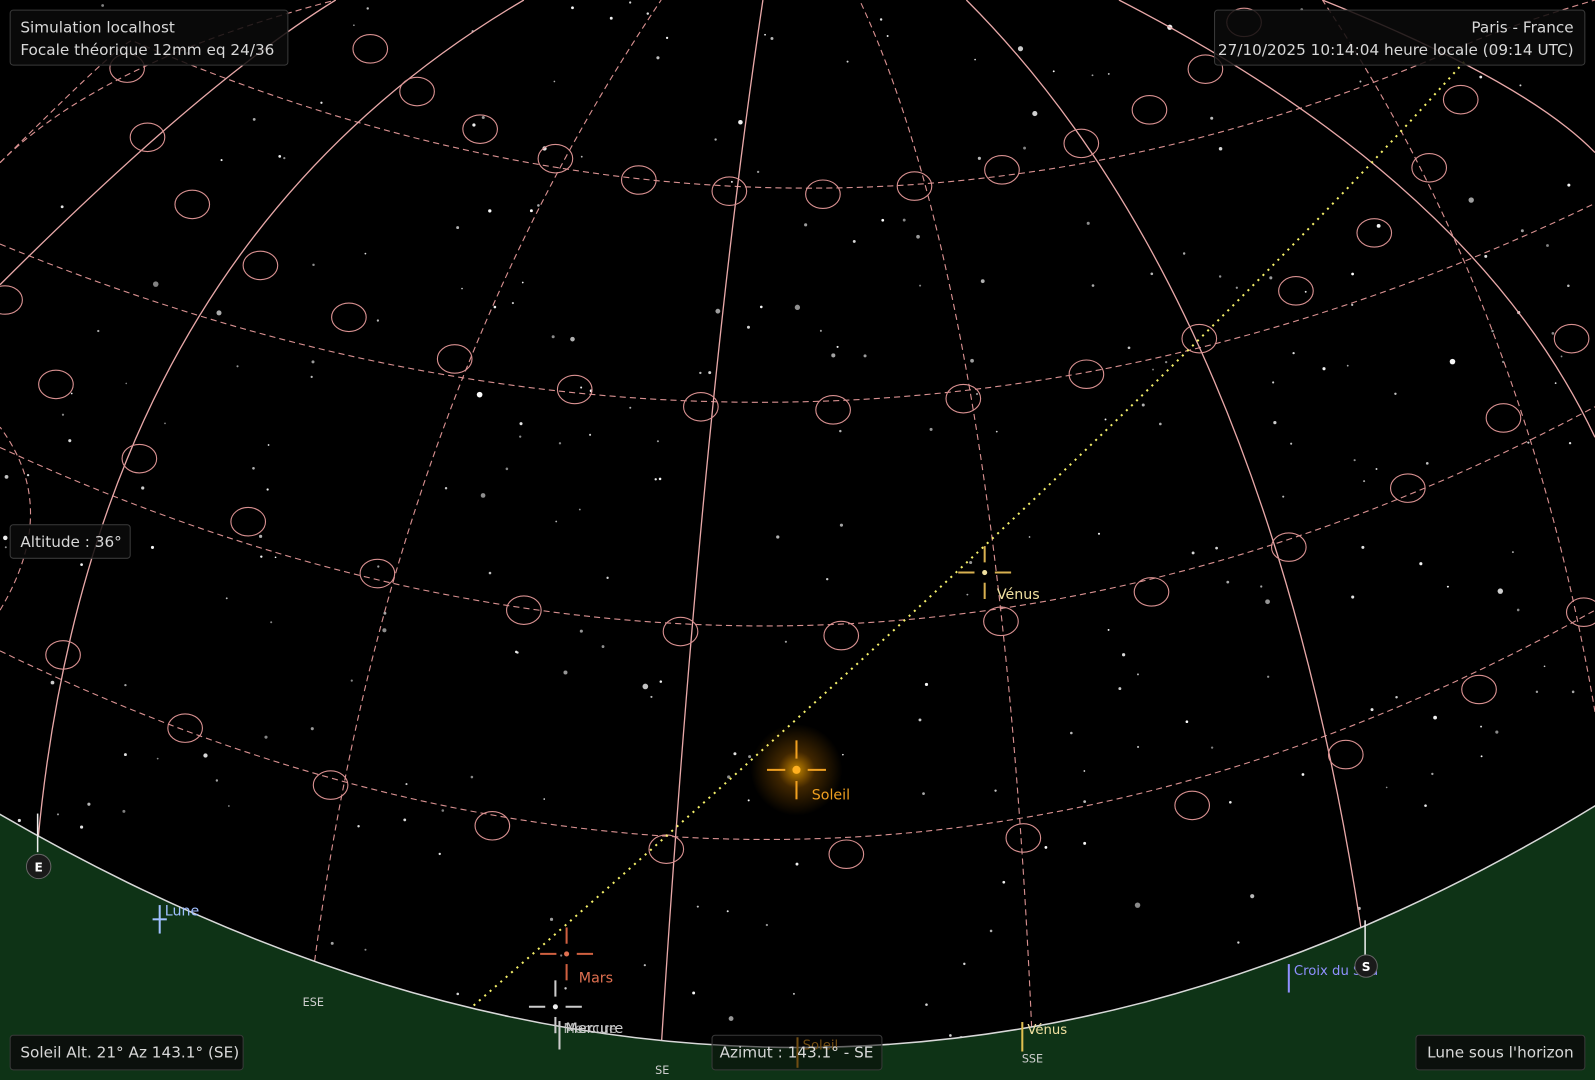  Describe the element at coordinates (97, 28) in the screenshot. I see `header-text: Simulation localhost` at that location.